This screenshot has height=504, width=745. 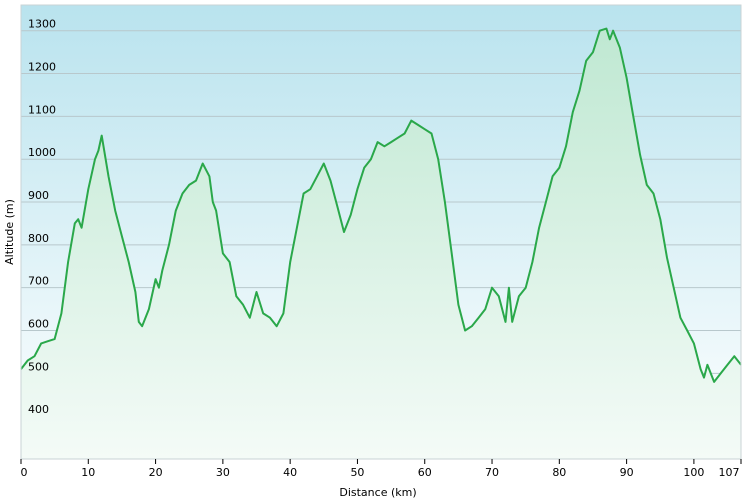 What do you see at coordinates (381, 469) in the screenshot?
I see `x-tick-labels: 0 10 20 30 40 50 60 70 80 90 100 107` at bounding box center [381, 469].